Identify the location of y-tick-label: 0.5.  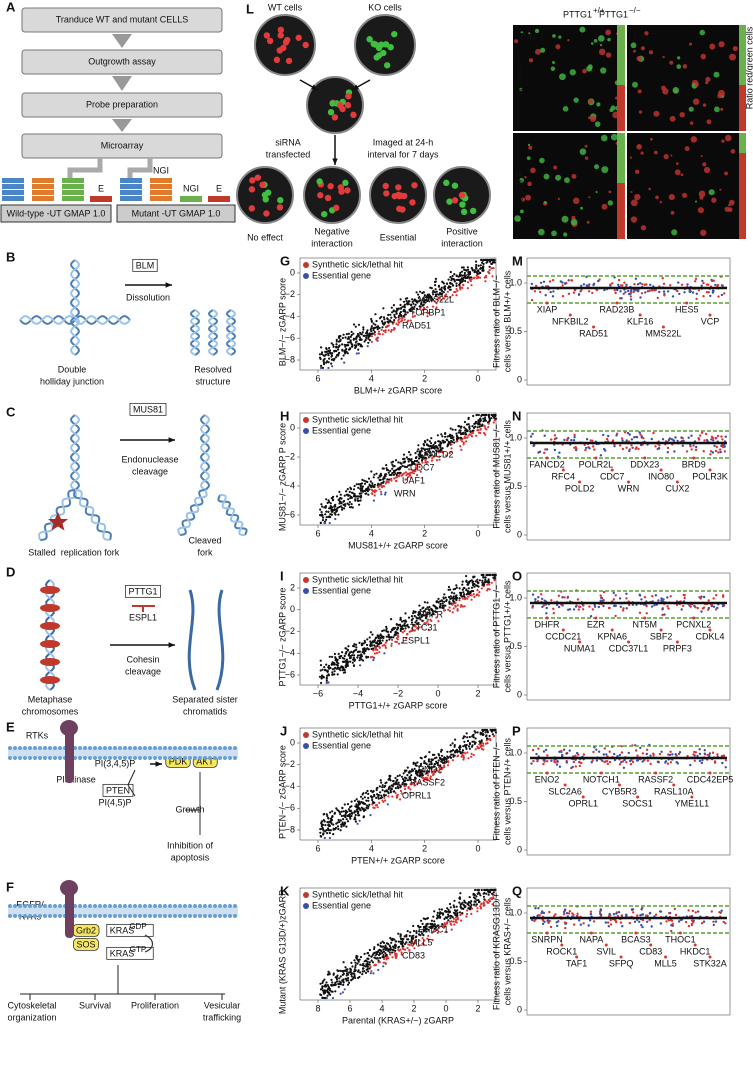
(515, 331).